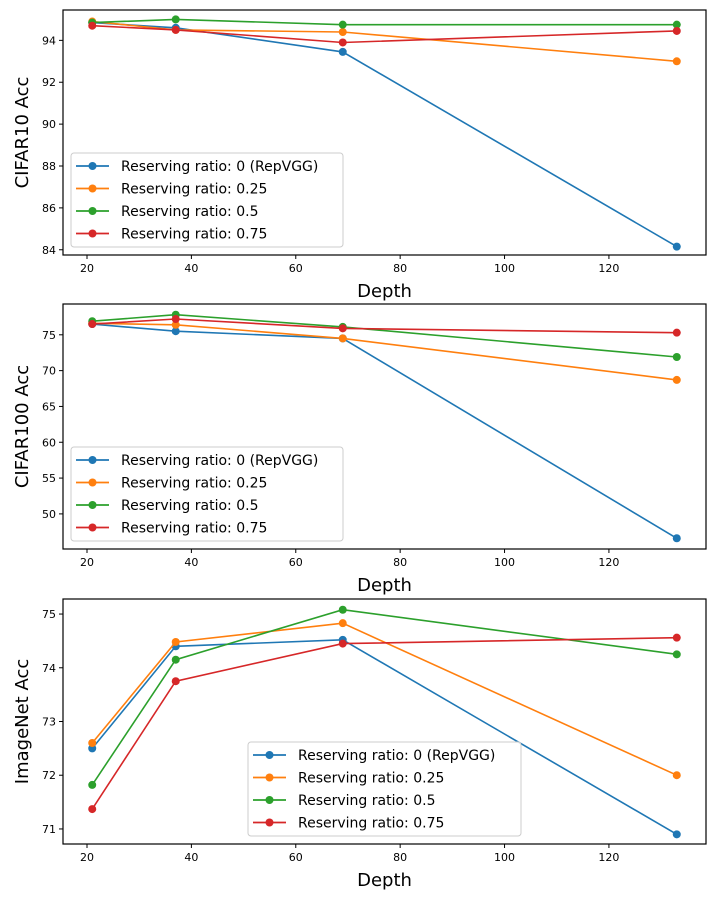 This screenshot has height=898, width=720. I want to click on y-tick-label: 86, so click(49, 208).